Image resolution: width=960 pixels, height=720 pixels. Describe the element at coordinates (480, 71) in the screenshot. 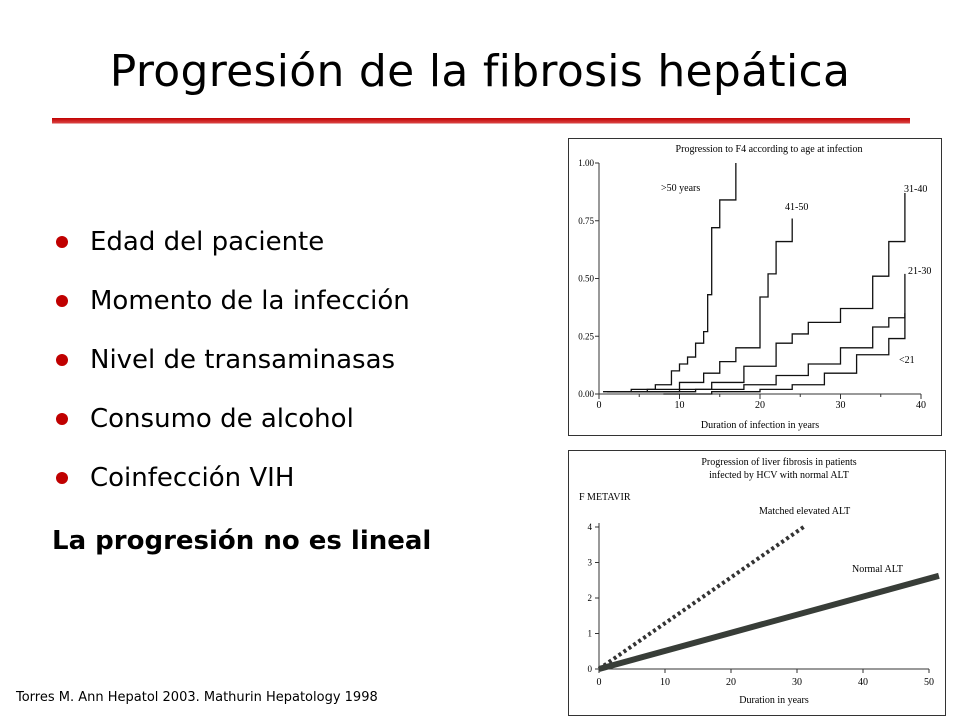

I see `slide-title: Progresión de la fibrosis hepática` at that location.